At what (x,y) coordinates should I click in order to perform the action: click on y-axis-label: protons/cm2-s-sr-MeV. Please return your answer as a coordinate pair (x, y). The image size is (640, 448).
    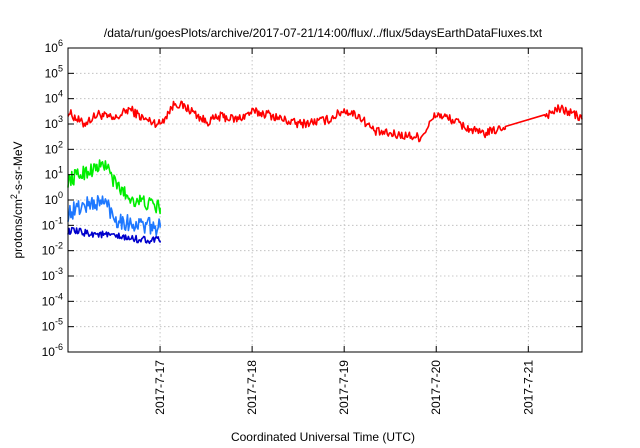
    Looking at the image, I should click on (17, 199).